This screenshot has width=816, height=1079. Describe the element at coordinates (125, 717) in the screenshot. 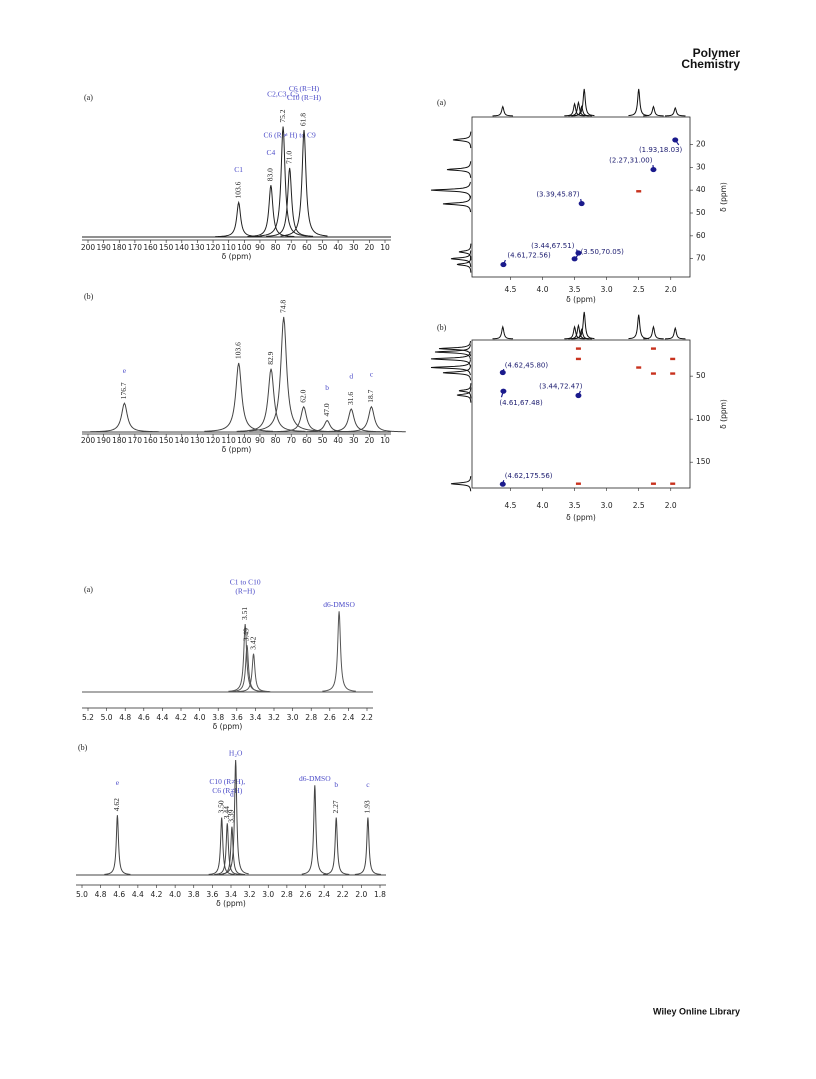

I see `x-tick-label: 4.8` at that location.